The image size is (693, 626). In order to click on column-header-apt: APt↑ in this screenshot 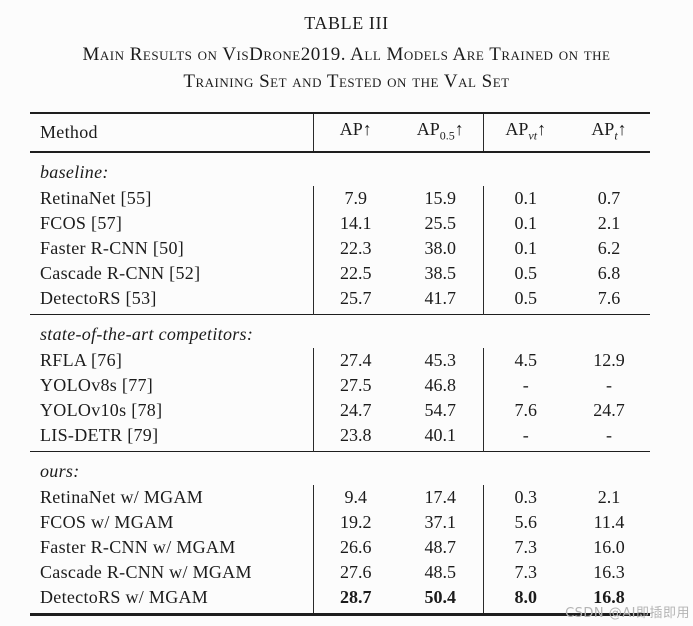, I will do `click(609, 132)`.